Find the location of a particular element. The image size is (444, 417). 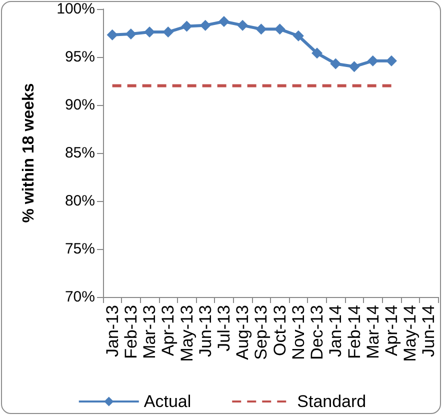

y-tick-label: 90% is located at coordinates (79, 105).